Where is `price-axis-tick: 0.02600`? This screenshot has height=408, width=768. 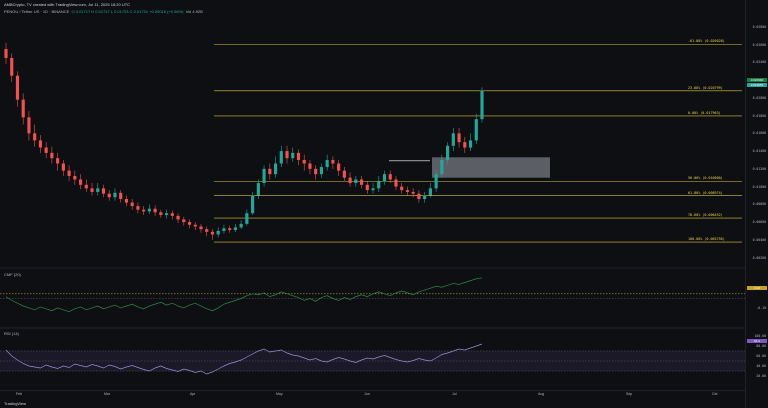
price-axis-tick: 0.02600 is located at coordinates (759, 44).